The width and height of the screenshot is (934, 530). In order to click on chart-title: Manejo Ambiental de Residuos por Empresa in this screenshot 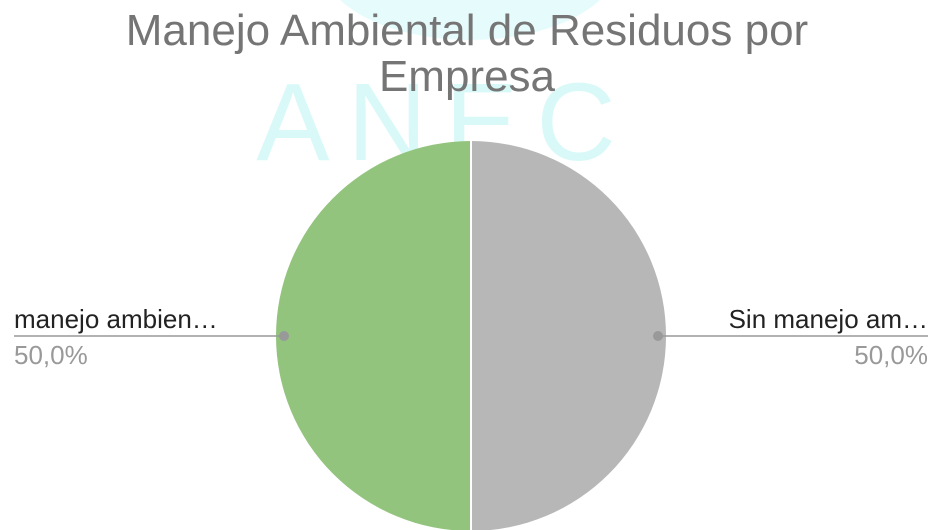, I will do `click(467, 53)`.